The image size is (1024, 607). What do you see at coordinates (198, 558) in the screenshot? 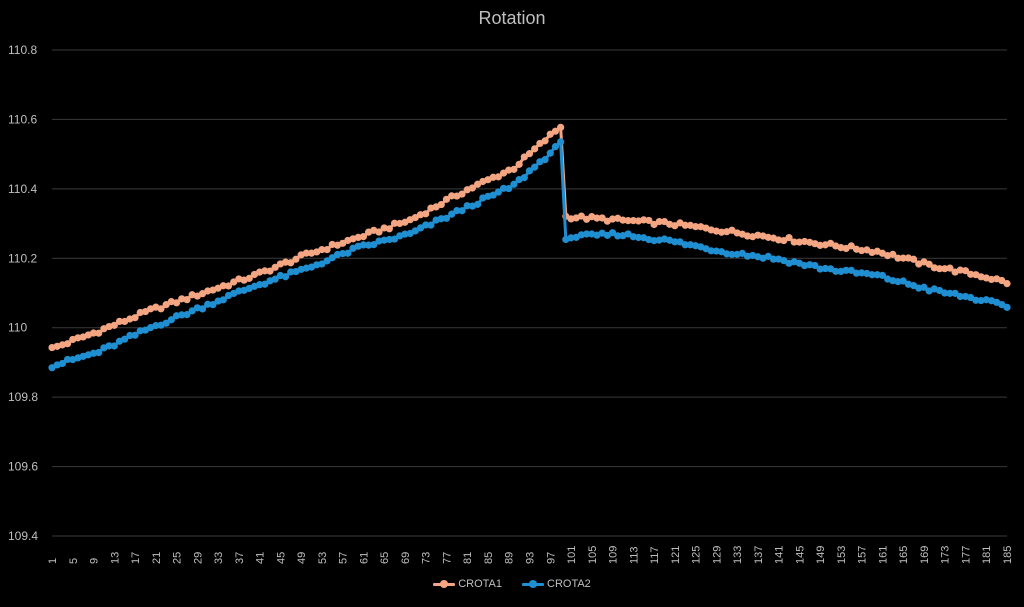
I see `x-tick-label: 29` at bounding box center [198, 558].